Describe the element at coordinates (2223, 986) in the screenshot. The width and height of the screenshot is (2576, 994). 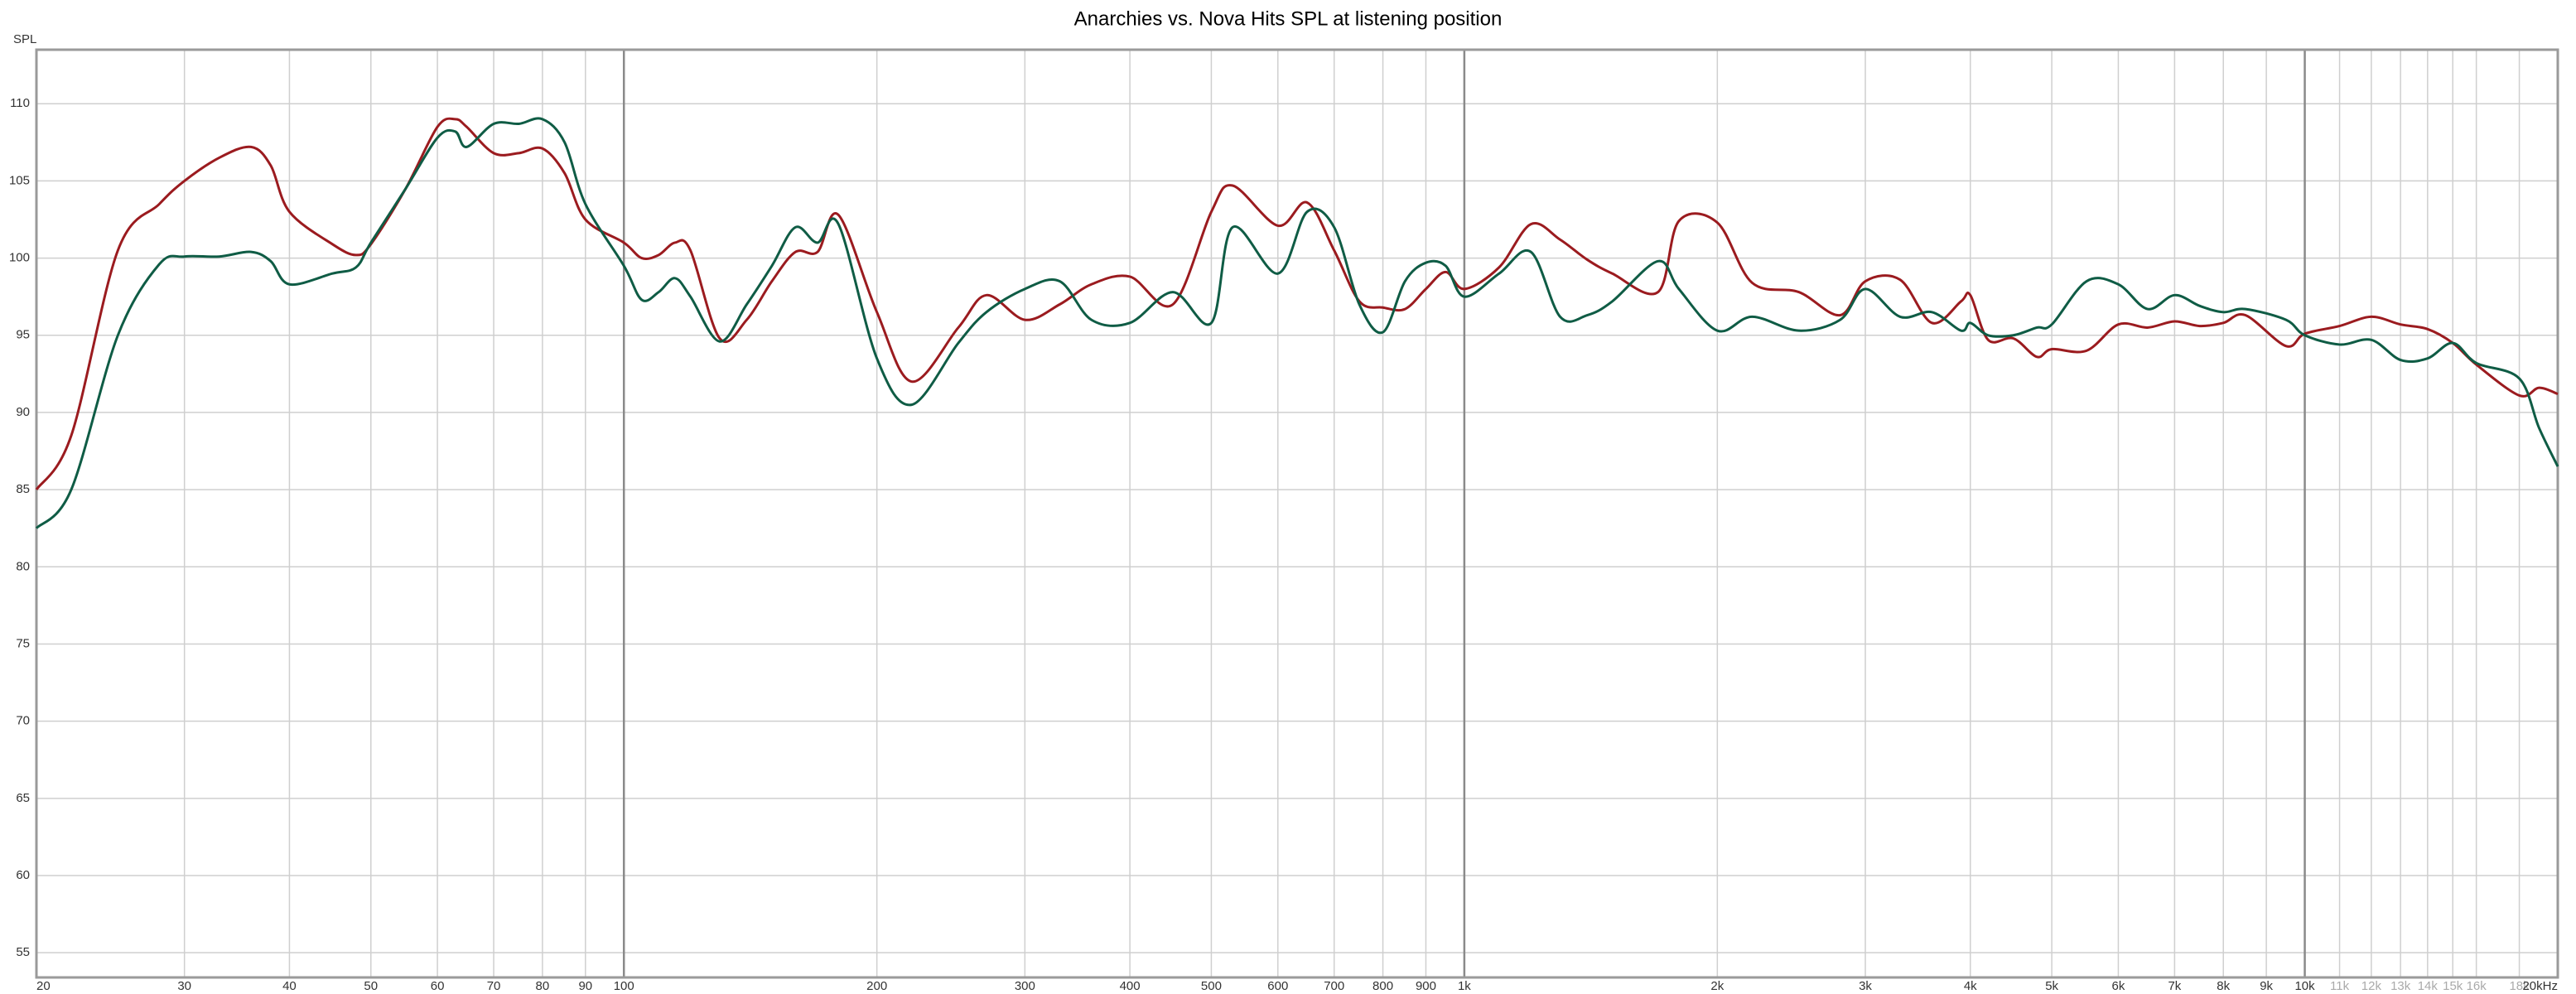
I see `x-tick-label: 8k` at that location.